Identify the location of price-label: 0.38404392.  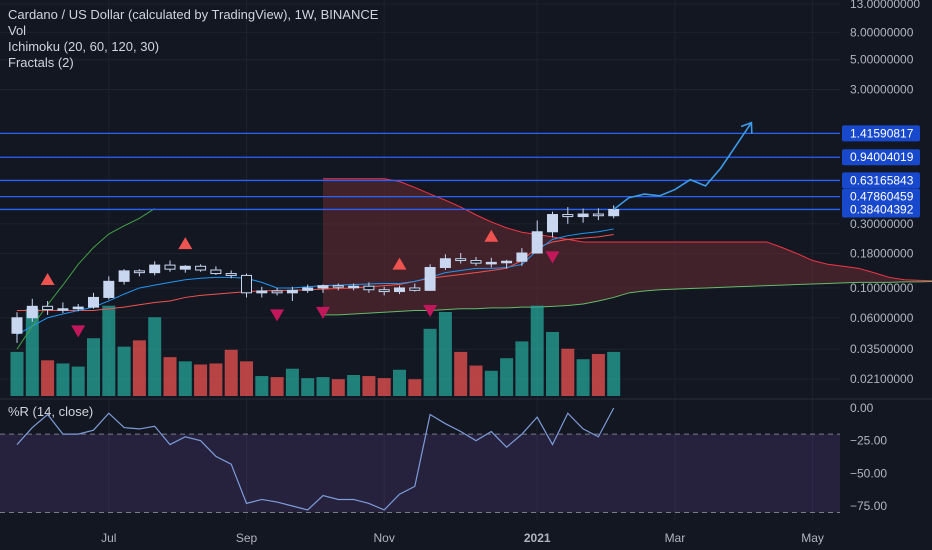
(882, 209).